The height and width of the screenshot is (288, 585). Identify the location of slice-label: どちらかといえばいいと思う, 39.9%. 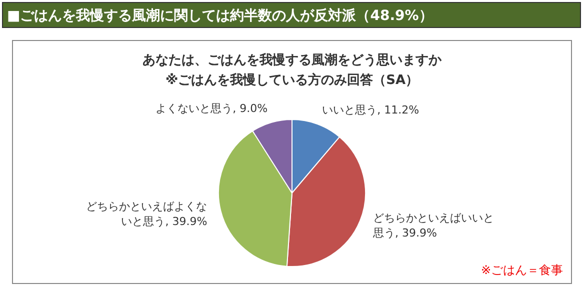
(433, 225).